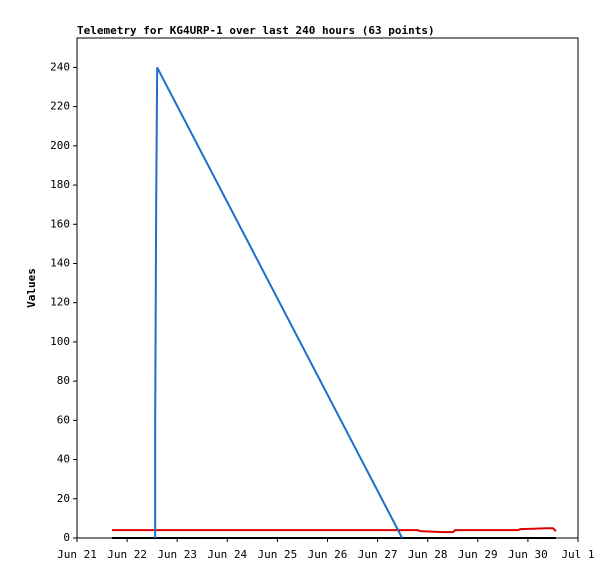  Describe the element at coordinates (528, 554) in the screenshot. I see `x-tick-label: Jun 30` at that location.